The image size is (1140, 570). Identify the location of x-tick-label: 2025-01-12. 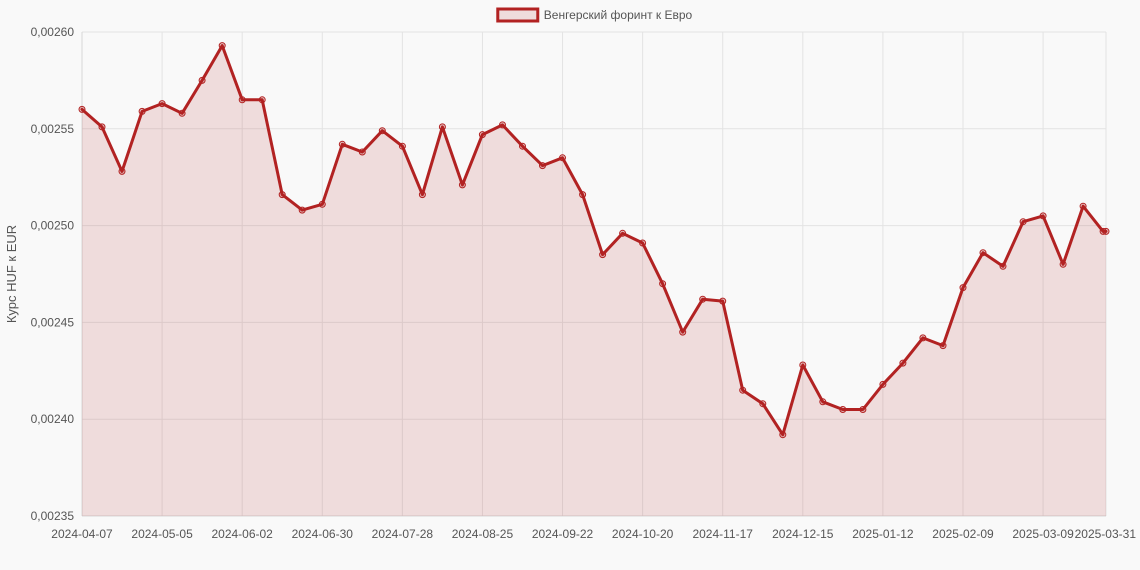
(883, 534).